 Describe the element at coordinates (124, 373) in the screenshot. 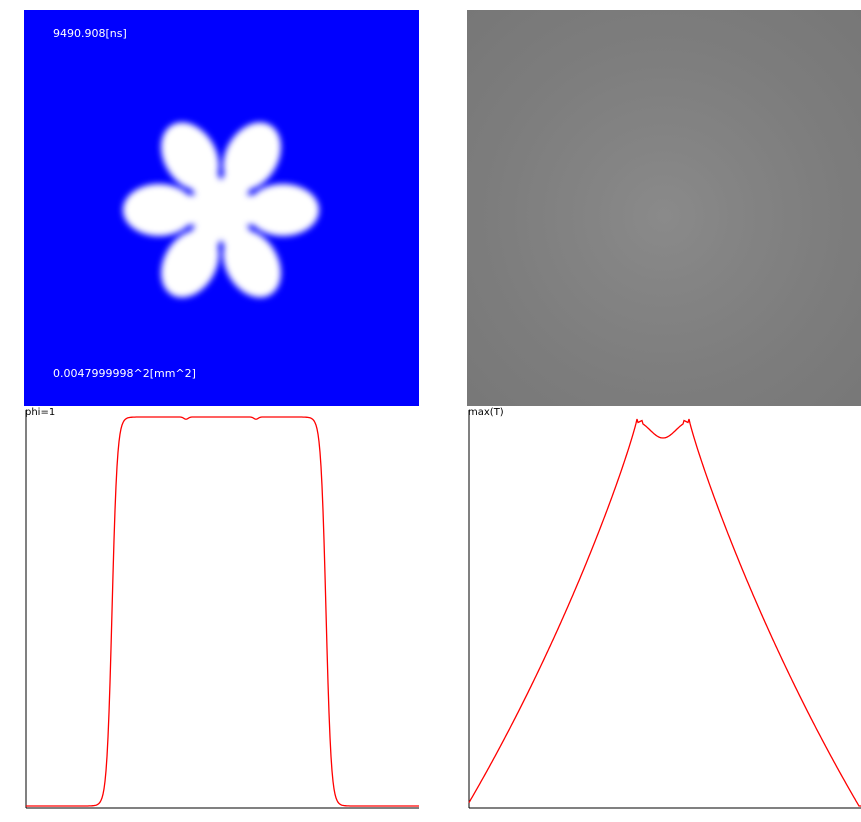

I see `area-readout: 0.0047999998^2[mm^2]` at that location.